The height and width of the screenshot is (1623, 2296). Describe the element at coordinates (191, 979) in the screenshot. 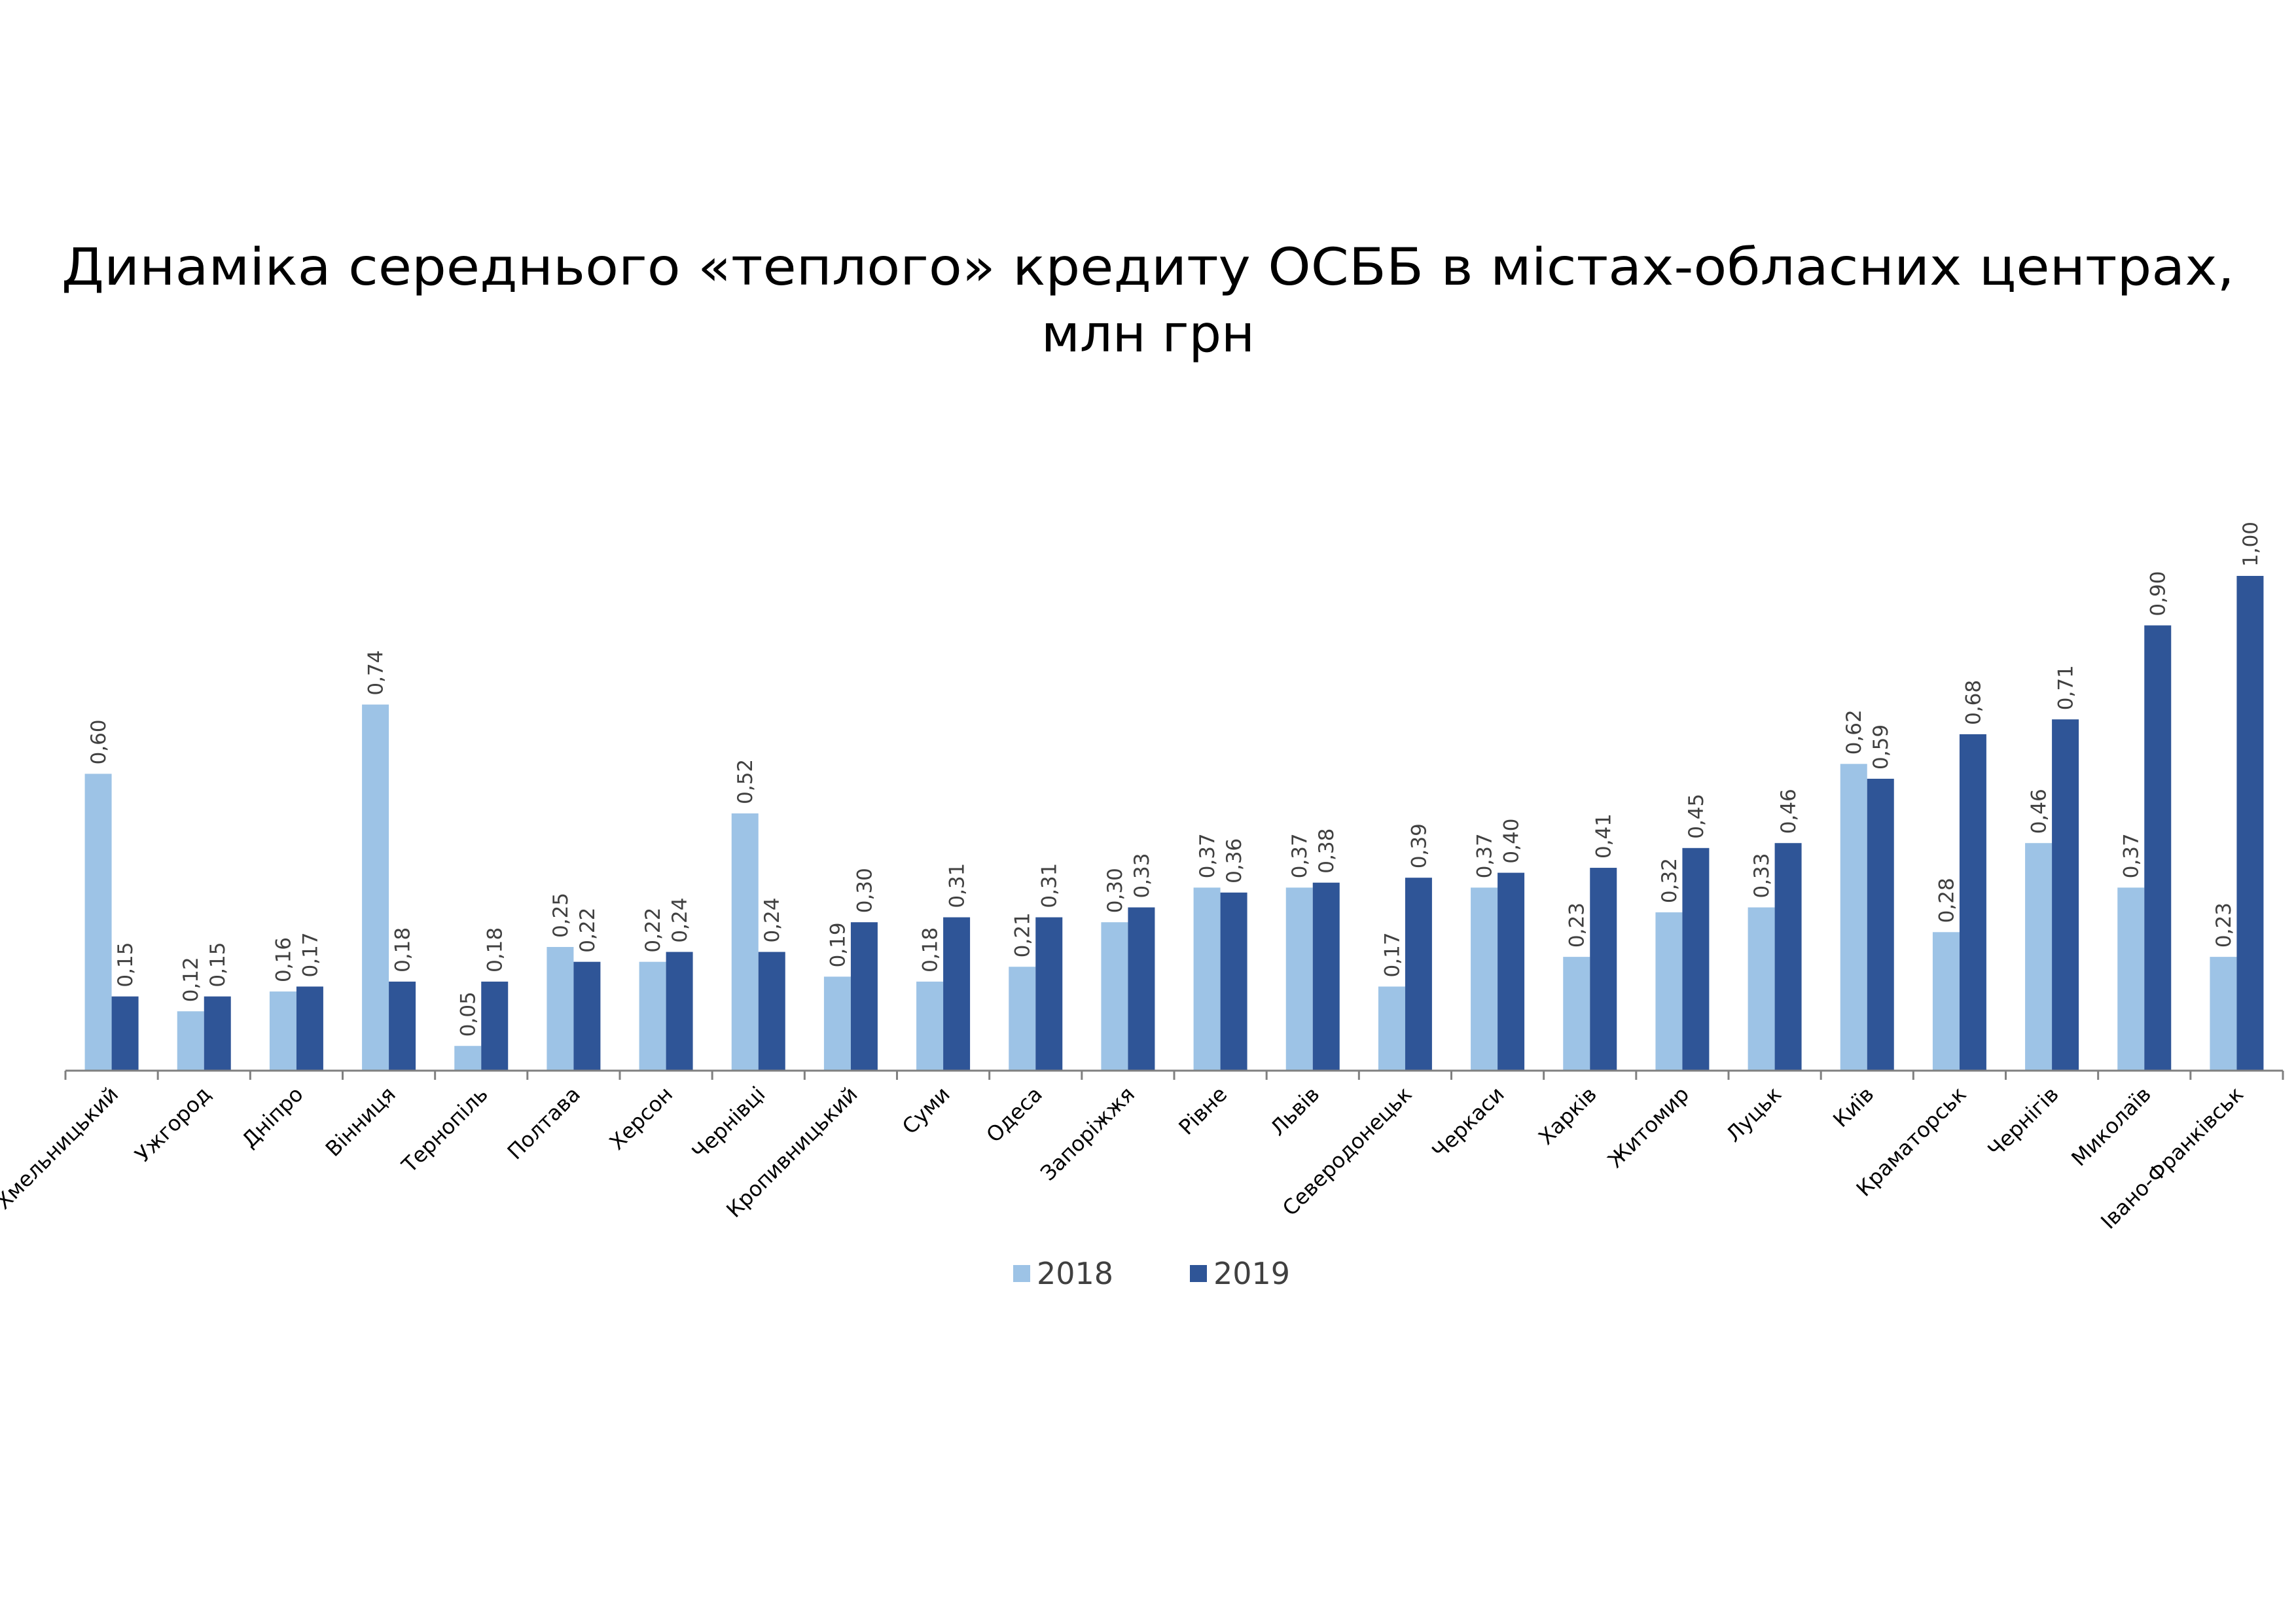

I see `value-label-series-2018: 0,12` at that location.